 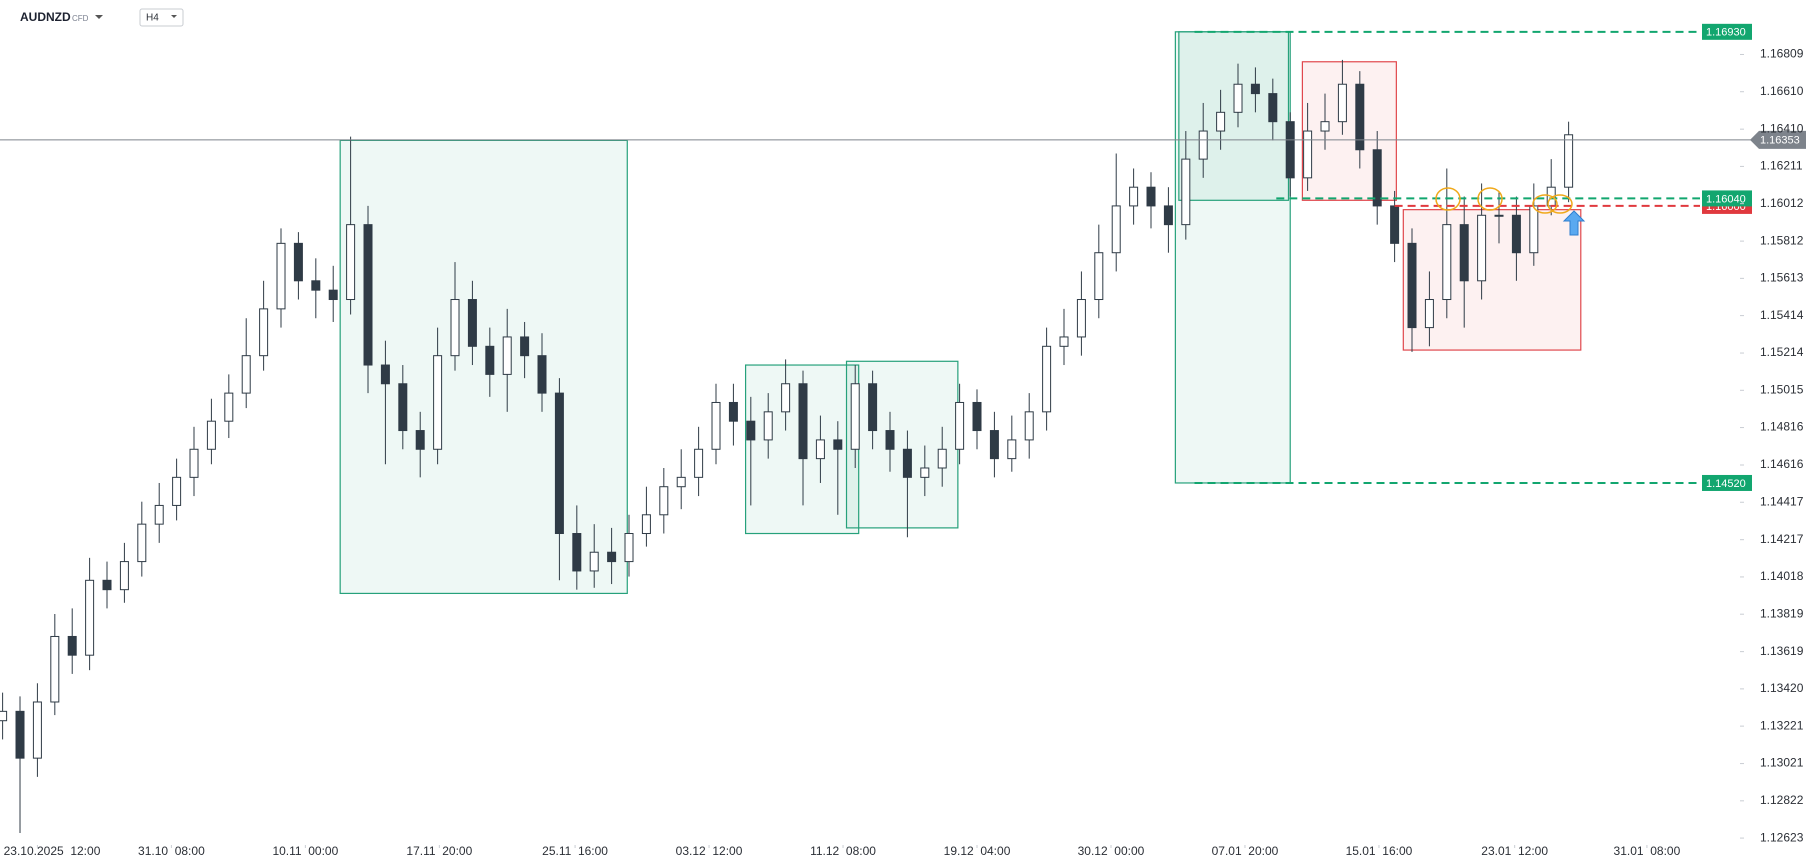 I want to click on timeframe-dropdown, so click(x=174, y=16).